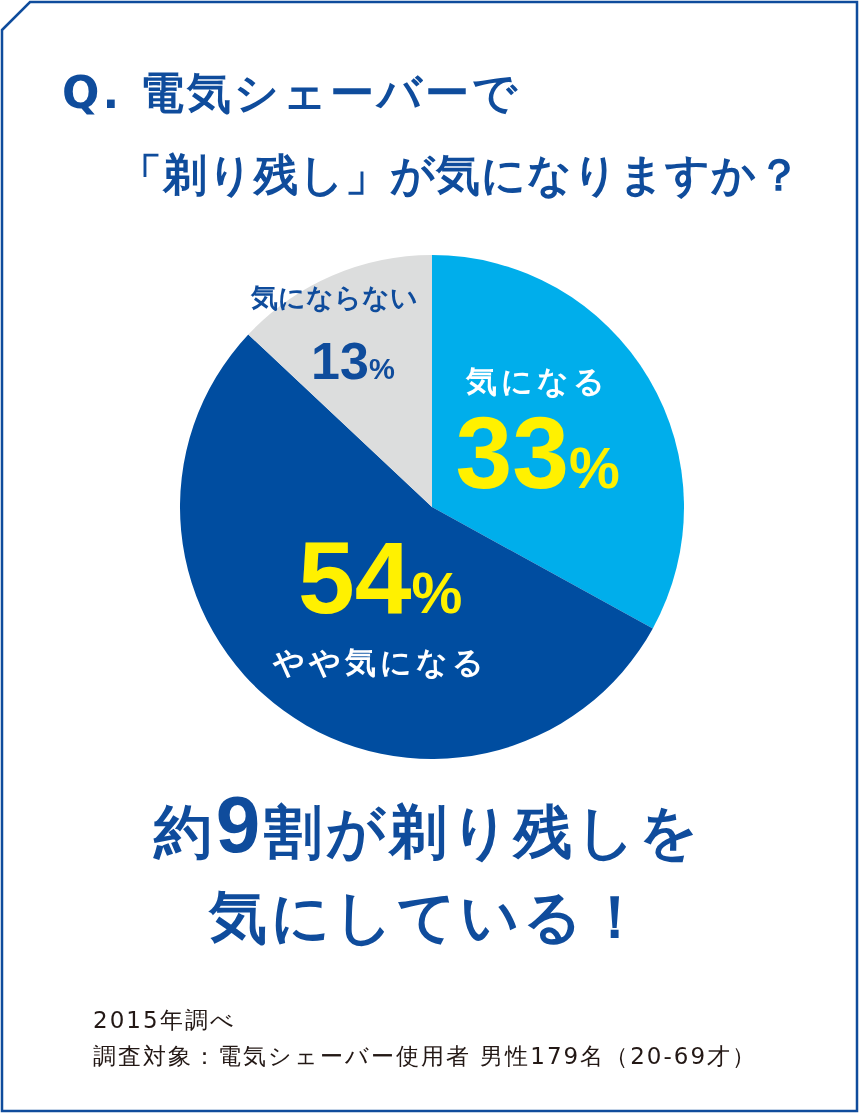 The height and width of the screenshot is (1113, 860). What do you see at coordinates (425, 1056) in the screenshot?
I see `text: 調査対象：電気シェーバー使用者 男性179名（20-69才）` at bounding box center [425, 1056].